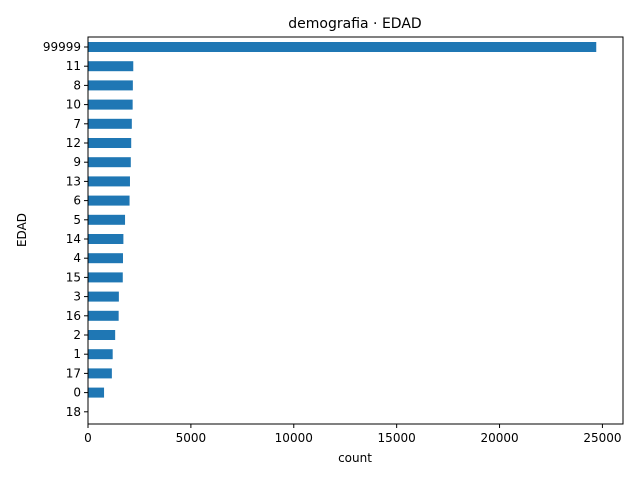  Describe the element at coordinates (77, 258) in the screenshot. I see `y-tick-label: 4` at that location.